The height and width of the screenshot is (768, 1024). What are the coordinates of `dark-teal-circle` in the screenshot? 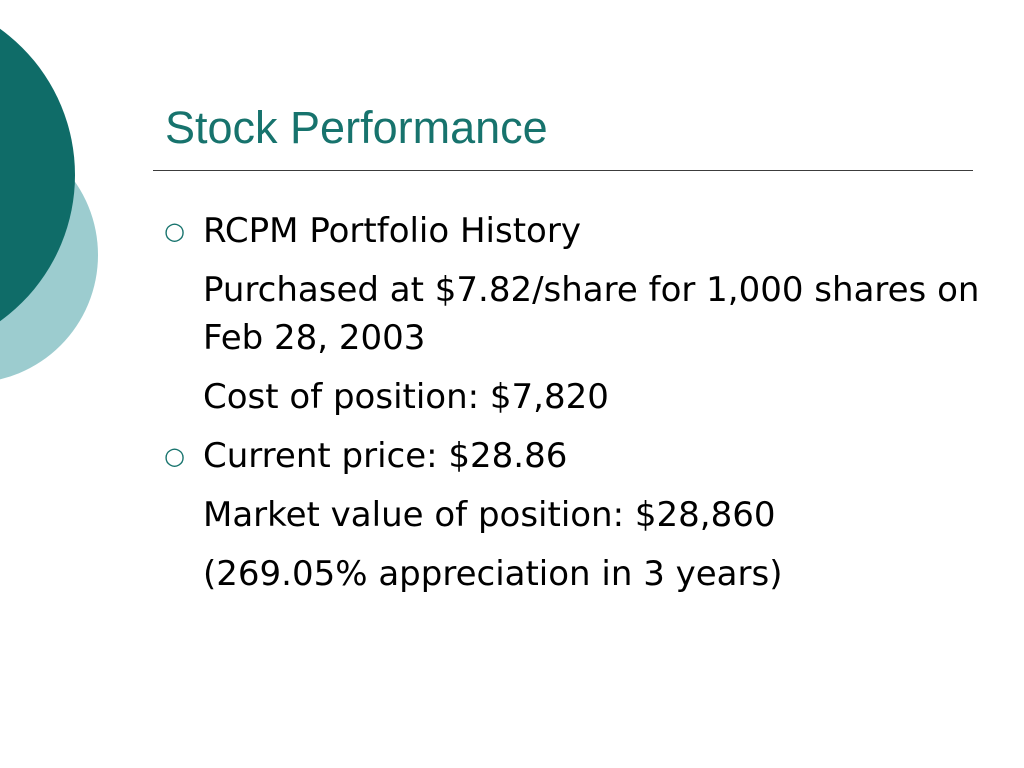 It's located at (37, 175).